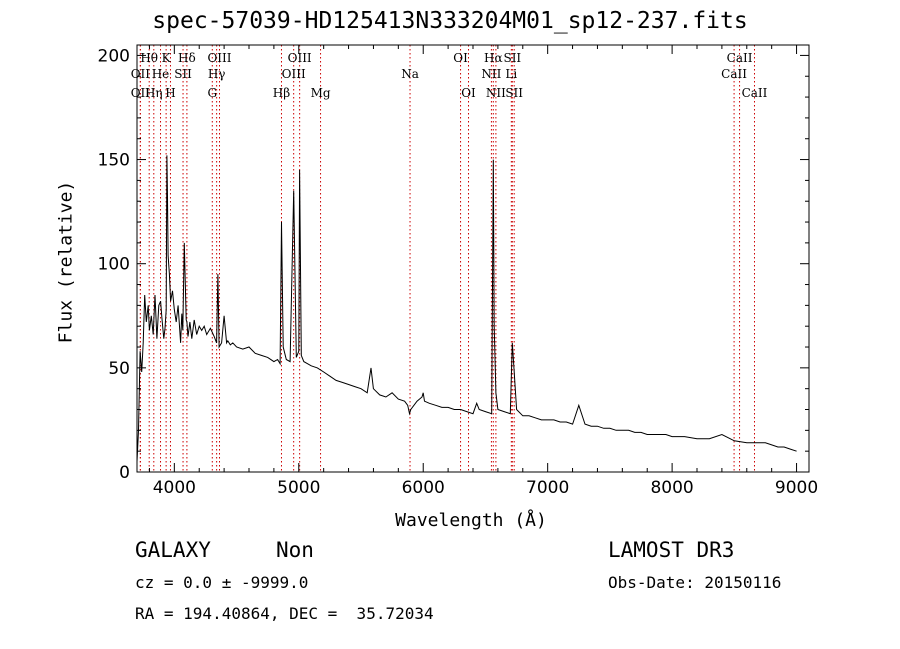 This screenshot has height=649, width=900. I want to click on x-tick-label: 9000, so click(796, 488).